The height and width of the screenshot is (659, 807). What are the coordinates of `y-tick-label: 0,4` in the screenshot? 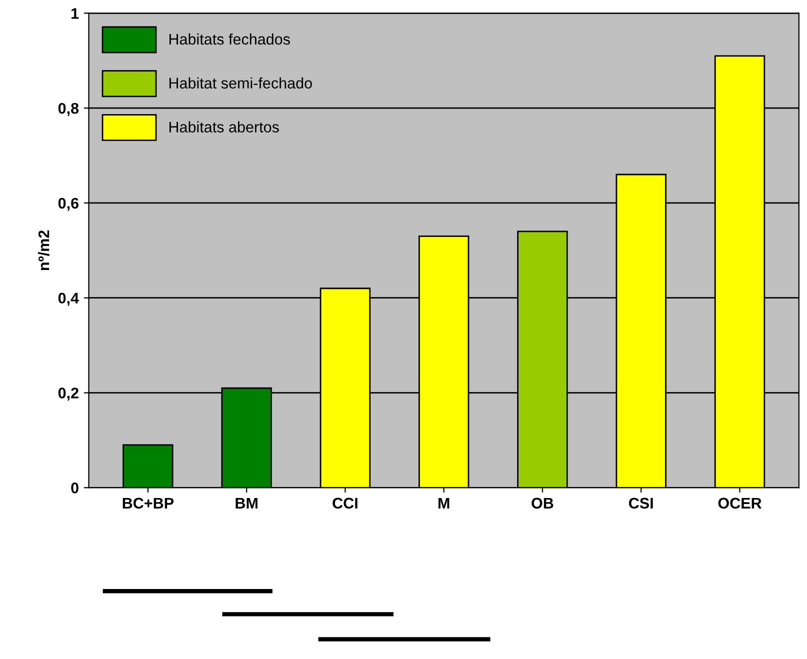 It's located at (68, 299).